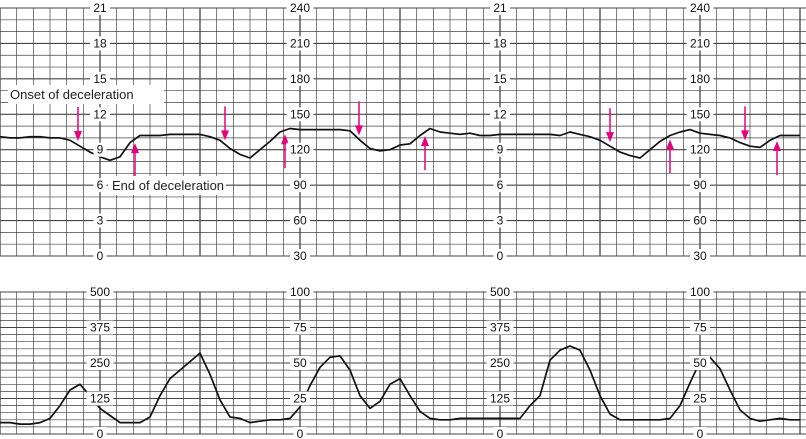  Describe the element at coordinates (72, 94) in the screenshot. I see `annotation-onset-label: Onset of deceleration` at that location.